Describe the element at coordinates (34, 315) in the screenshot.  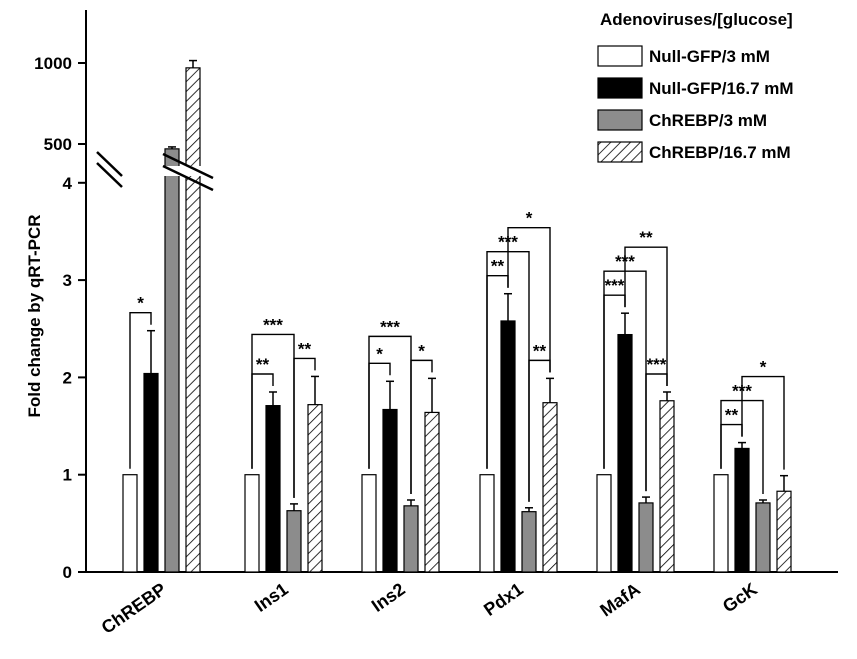
I see `y-axis-title: Fold change by qRT-PCR` at that location.